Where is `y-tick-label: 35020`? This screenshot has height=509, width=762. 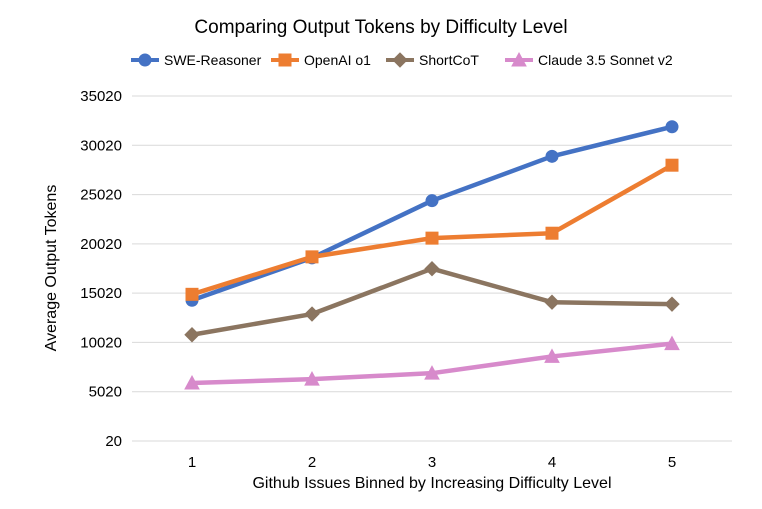 y-tick-label: 35020 is located at coordinates (101, 96).